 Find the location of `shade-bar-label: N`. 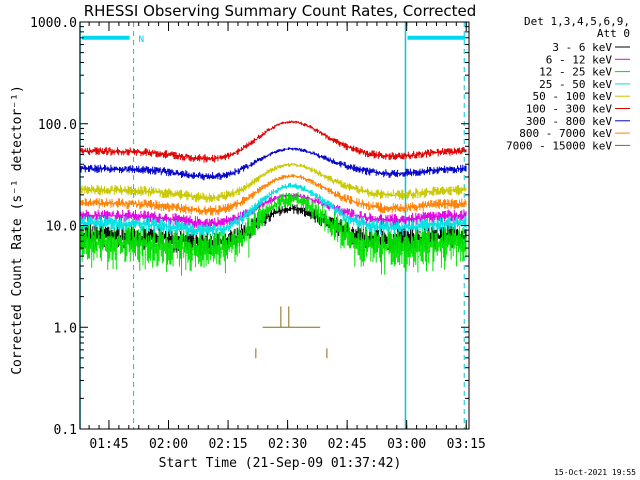

shade-bar-label: N is located at coordinates (141, 40).